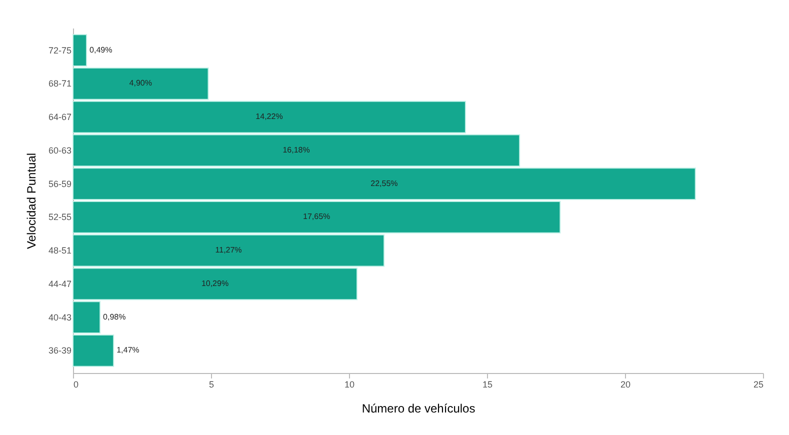 This screenshot has height=435, width=789. Describe the element at coordinates (60, 217) in the screenshot. I see `y-tick-label: 52-55` at that location.